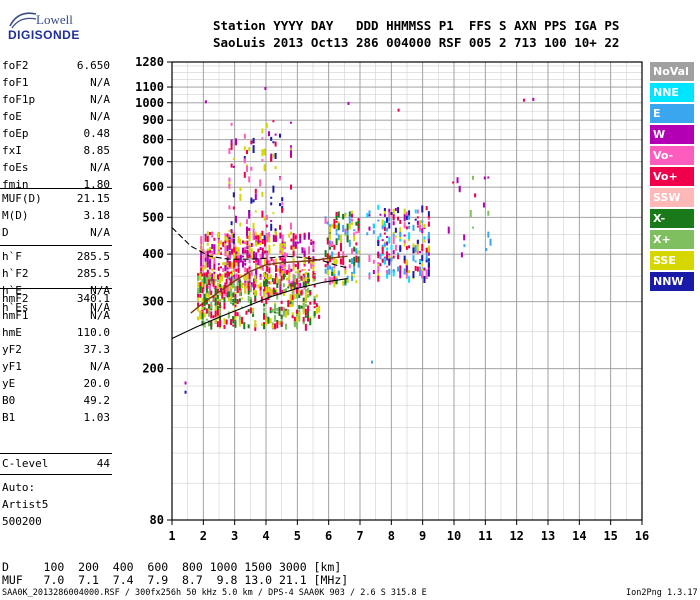 This screenshot has width=700, height=600. Describe the element at coordinates (265, 536) in the screenshot. I see `x-tick-label: 4` at that location.